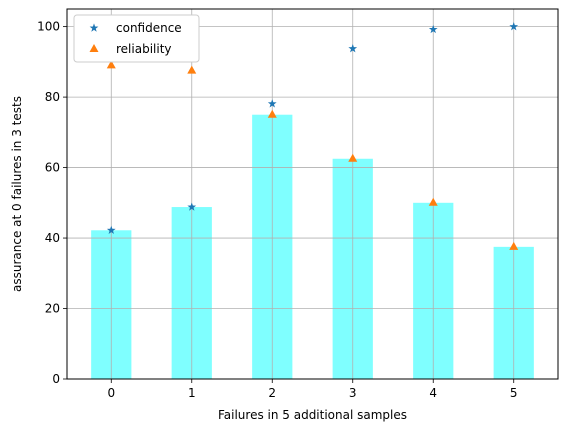  I want to click on legend-box, so click(136, 38).